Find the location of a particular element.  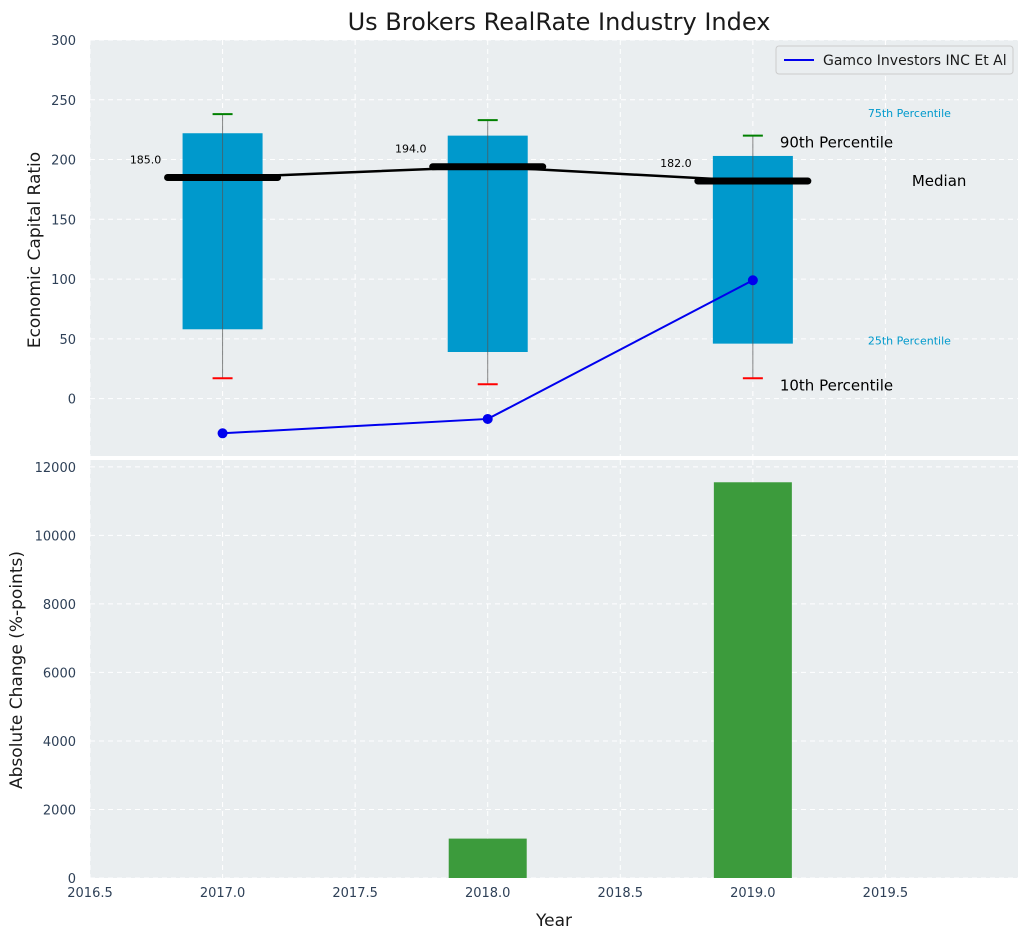

legend-box is located at coordinates (894, 60).